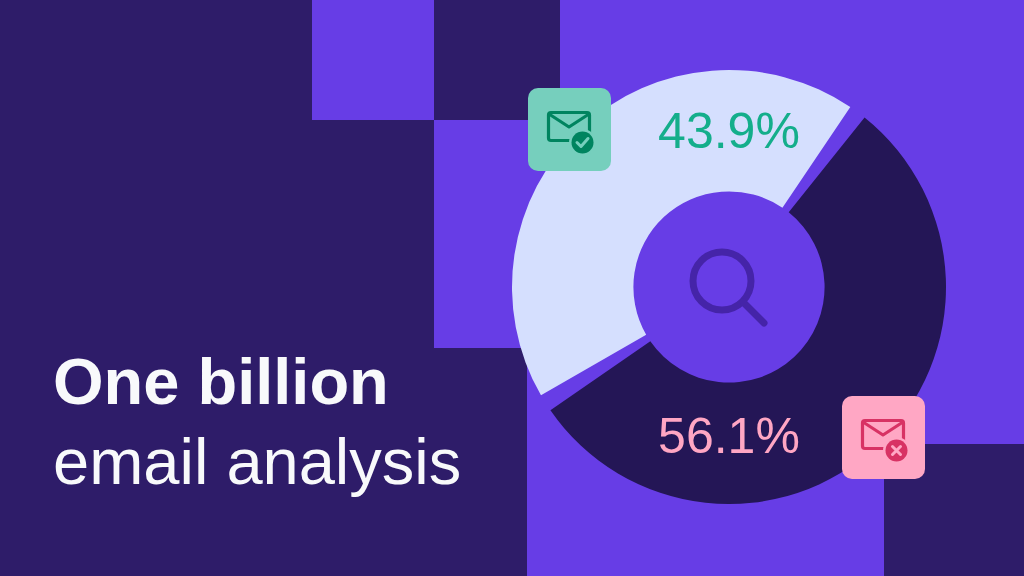 This screenshot has height=576, width=1024. Describe the element at coordinates (729, 436) in the screenshot. I see `data-label: 56.1%` at that location.